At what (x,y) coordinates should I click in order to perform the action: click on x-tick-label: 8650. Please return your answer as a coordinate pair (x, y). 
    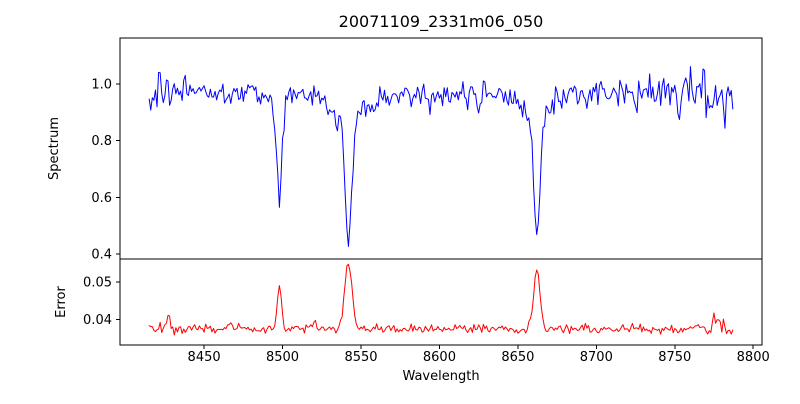
    Looking at the image, I should click on (517, 357).